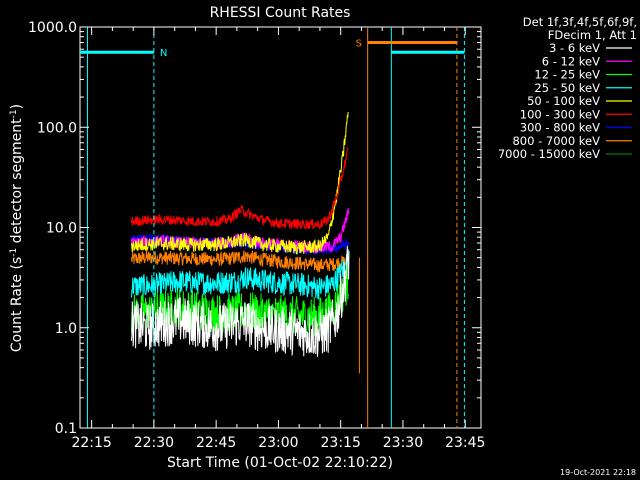 The width and height of the screenshot is (640, 480). What do you see at coordinates (280, 463) in the screenshot?
I see `x-axis-label: Start Time (01-Oct-02 22:10:22)` at bounding box center [280, 463].